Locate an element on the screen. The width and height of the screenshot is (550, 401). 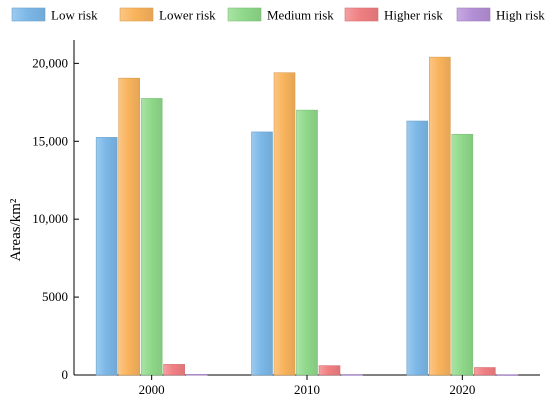
legend-label-high-risk: High risk is located at coordinates (520, 15).